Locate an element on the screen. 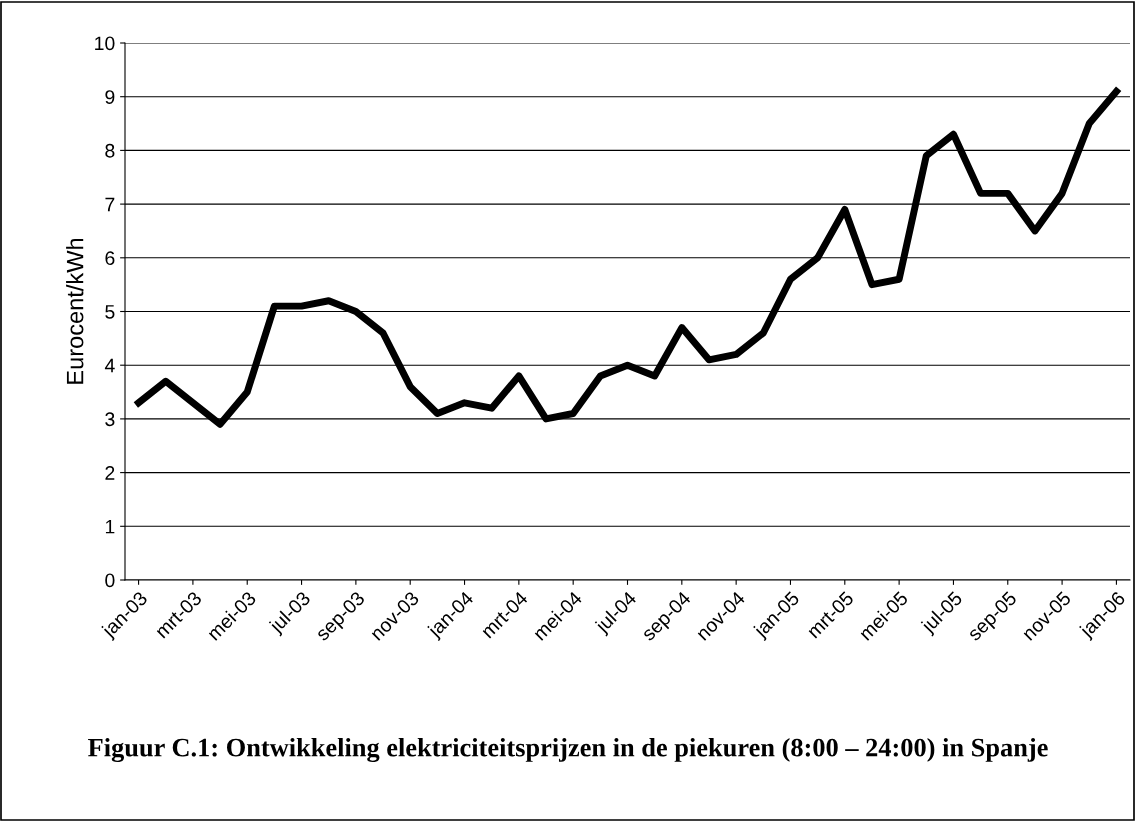 The image size is (1136, 821). y-tick-label: 8 is located at coordinates (110, 150).